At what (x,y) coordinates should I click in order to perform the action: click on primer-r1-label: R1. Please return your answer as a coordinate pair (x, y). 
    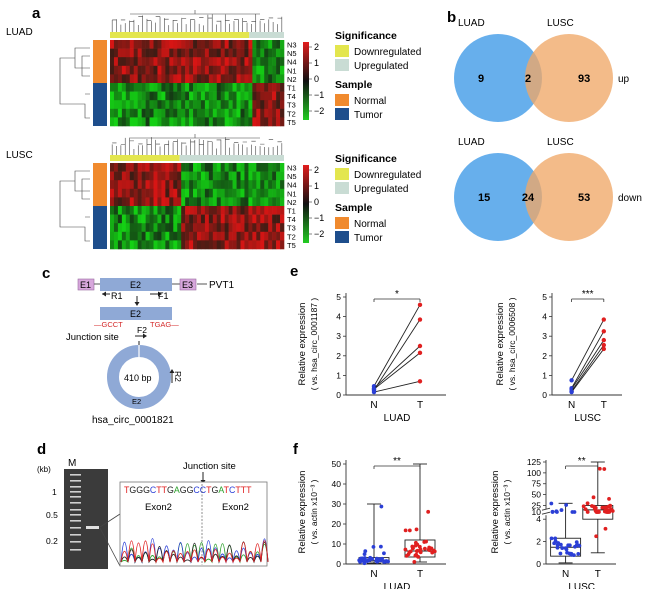
    Looking at the image, I should click on (117, 296).